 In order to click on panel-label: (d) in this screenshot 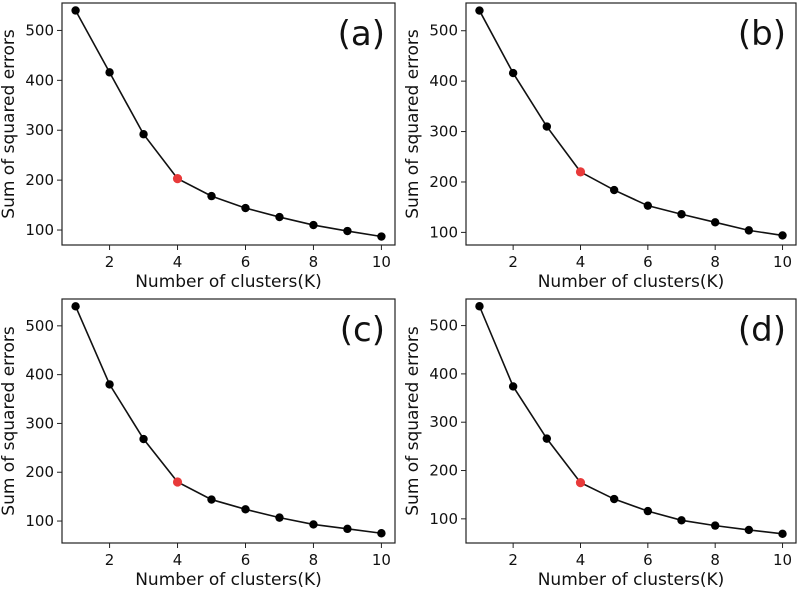, I will do `click(762, 330)`.